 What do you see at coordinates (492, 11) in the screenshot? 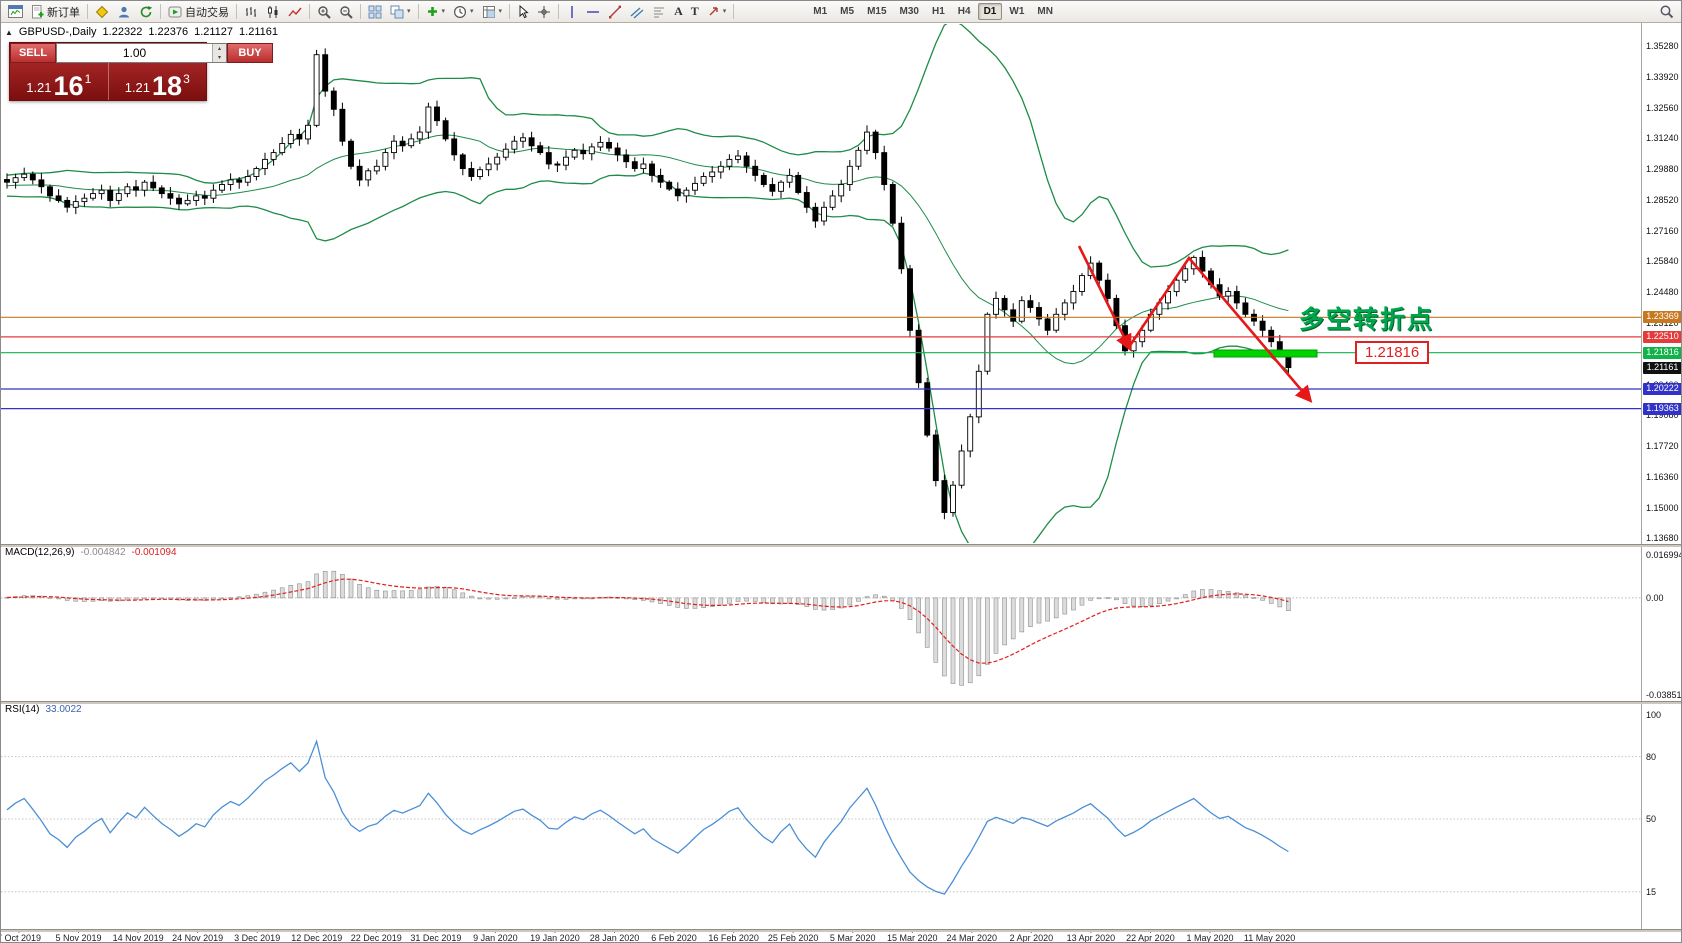
I see `templates-button: ▾` at bounding box center [492, 11].